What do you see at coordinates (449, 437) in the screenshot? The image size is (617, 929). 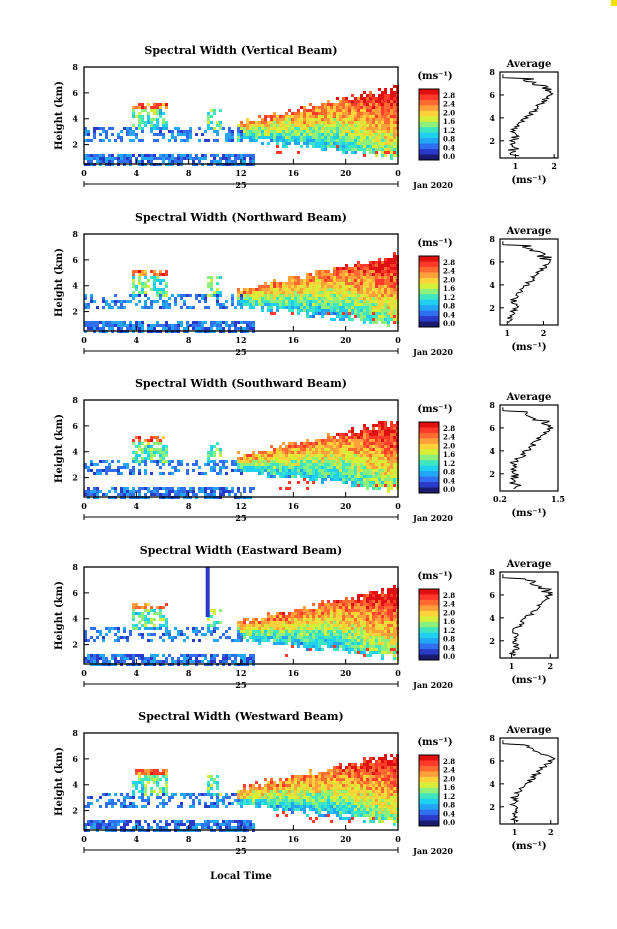 I see `colorbar-tick-label: 2.4` at bounding box center [449, 437].